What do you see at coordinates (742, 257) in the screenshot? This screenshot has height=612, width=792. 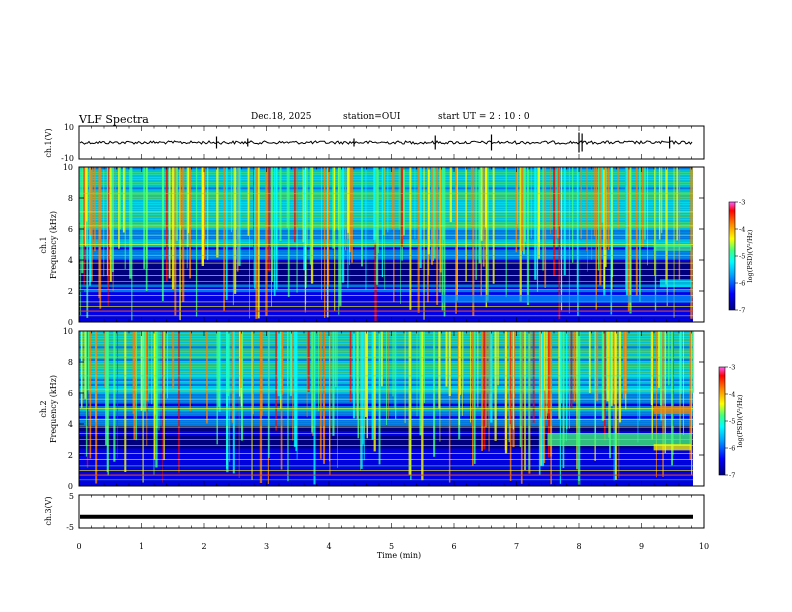 I see `colorbar-tick-label: -5` at bounding box center [742, 257].